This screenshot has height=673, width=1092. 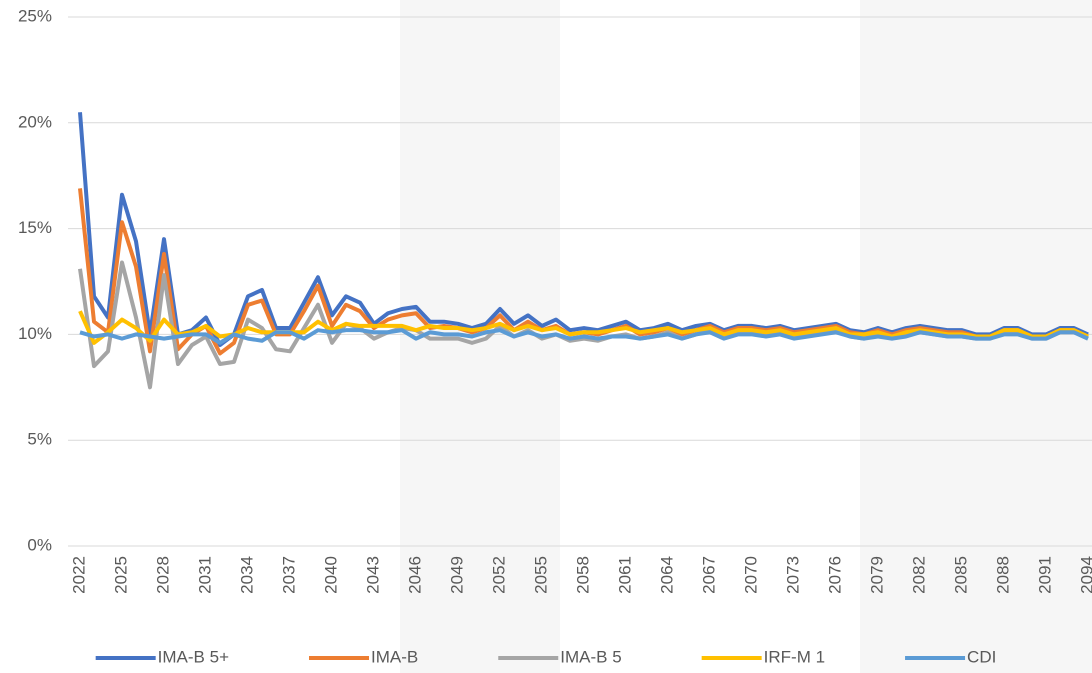 What do you see at coordinates (794, 656) in the screenshot?
I see `legend-label: IRF-M 1` at bounding box center [794, 656].